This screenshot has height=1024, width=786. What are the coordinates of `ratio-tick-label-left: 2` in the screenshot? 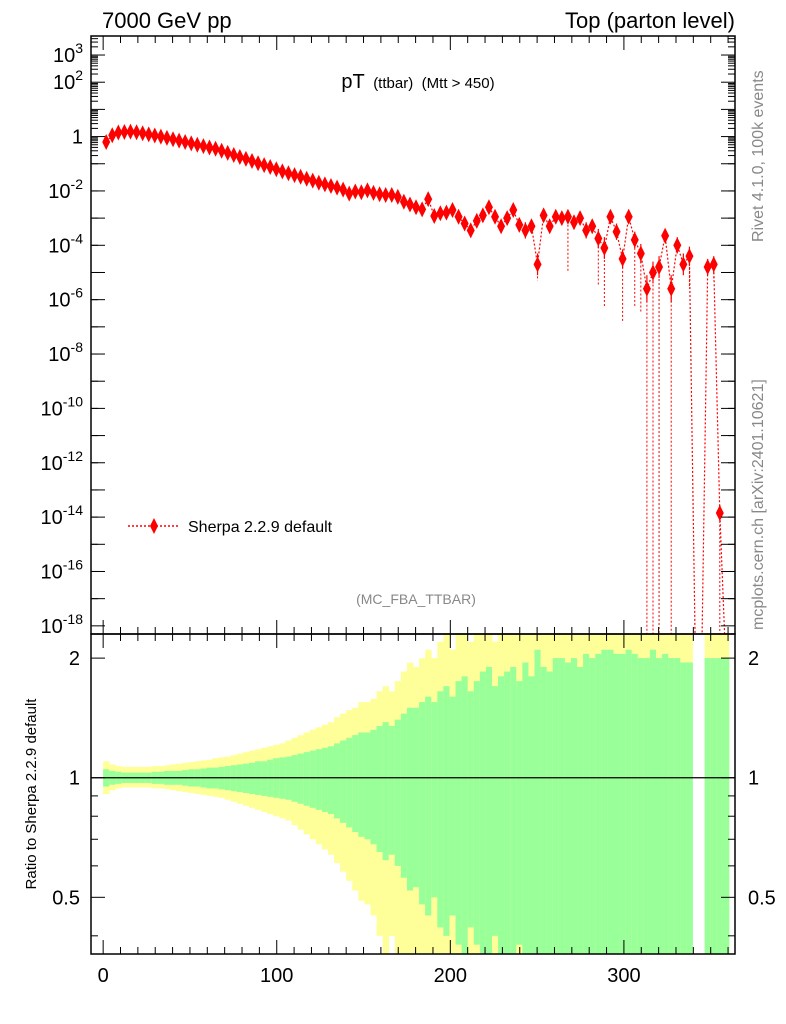 It's located at (74, 659).